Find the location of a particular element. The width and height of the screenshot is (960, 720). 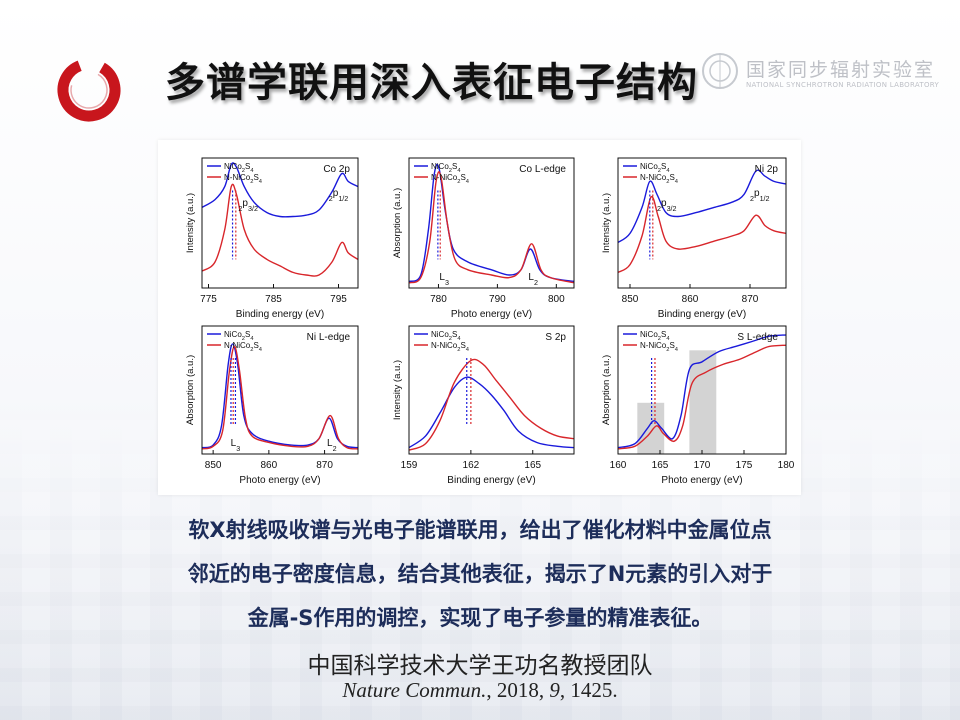

x-tick-label: 790 is located at coordinates (497, 299).